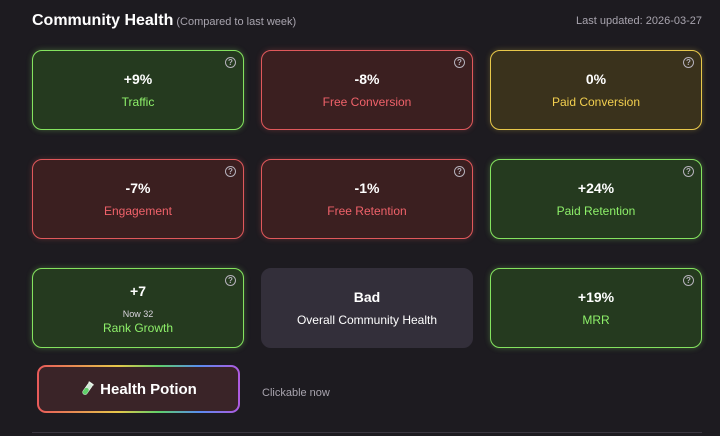 The height and width of the screenshot is (436, 720). Describe the element at coordinates (103, 20) in the screenshot. I see `page-title-text: Community Health` at that location.